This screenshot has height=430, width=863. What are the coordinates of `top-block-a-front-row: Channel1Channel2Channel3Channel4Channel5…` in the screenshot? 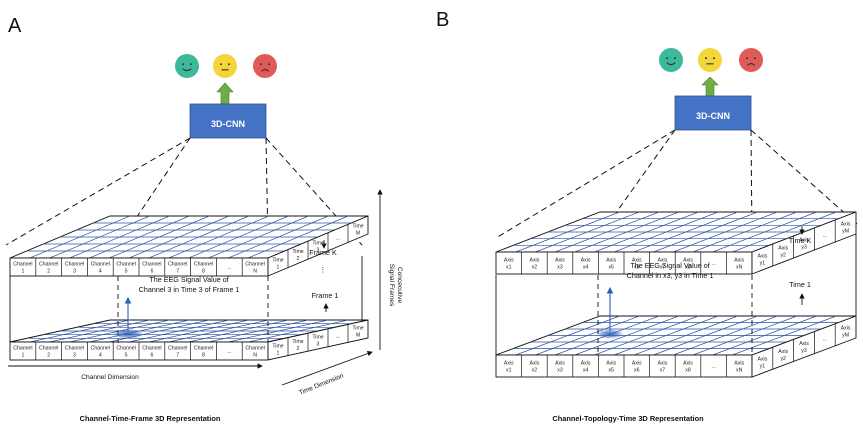 It's located at (139, 267).